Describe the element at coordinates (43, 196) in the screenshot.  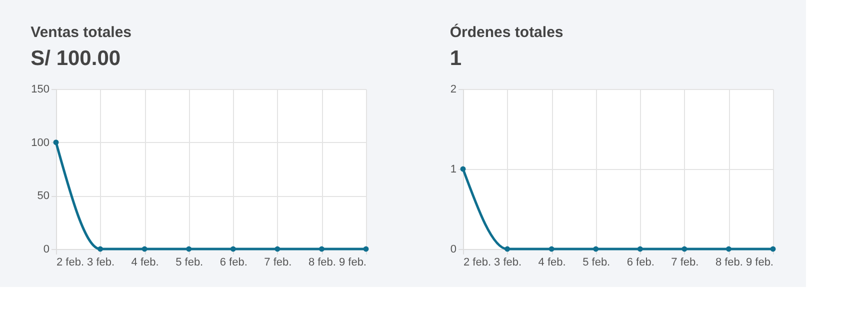
I see `y-tick-label: 50` at that location.